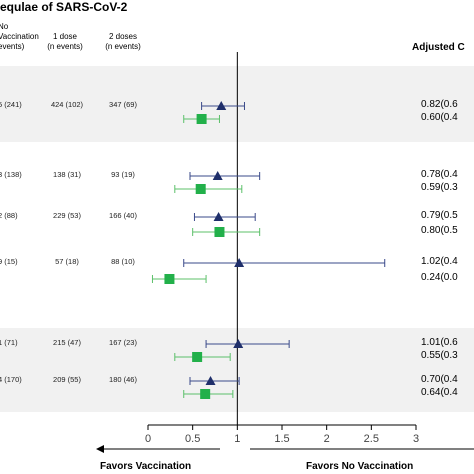 The width and height of the screenshot is (474, 474). Describe the element at coordinates (439, 392) in the screenshot. I see `adjusted-ci-label: 0.64(0.4` at that location.